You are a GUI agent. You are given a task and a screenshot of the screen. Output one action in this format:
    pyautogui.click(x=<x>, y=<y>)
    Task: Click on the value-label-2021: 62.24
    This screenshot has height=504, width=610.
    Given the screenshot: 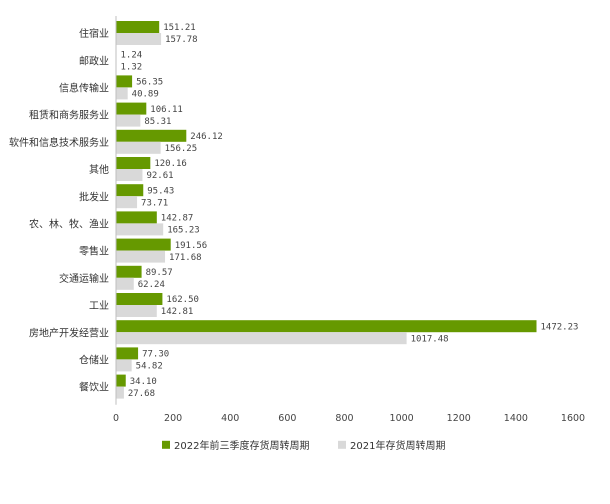 What is the action you would take?
    pyautogui.click(x=151, y=285)
    